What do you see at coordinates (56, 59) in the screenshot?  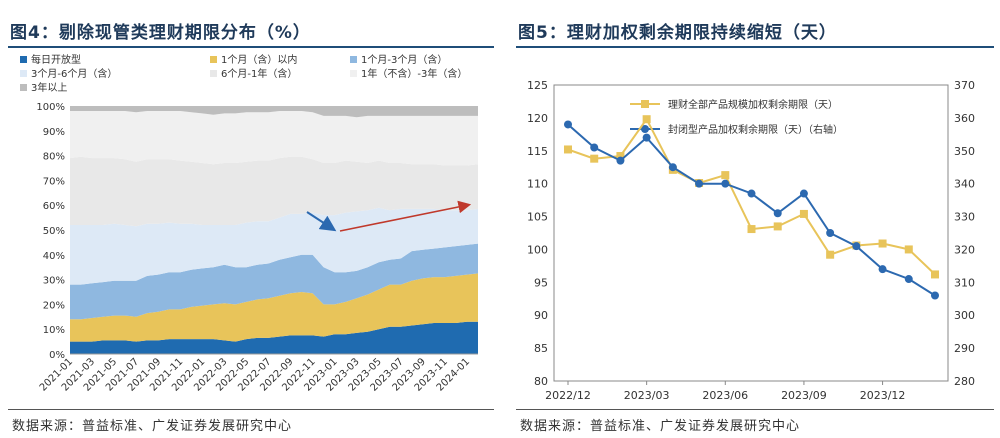 I see `legend-label: 每日开放型` at bounding box center [56, 59].